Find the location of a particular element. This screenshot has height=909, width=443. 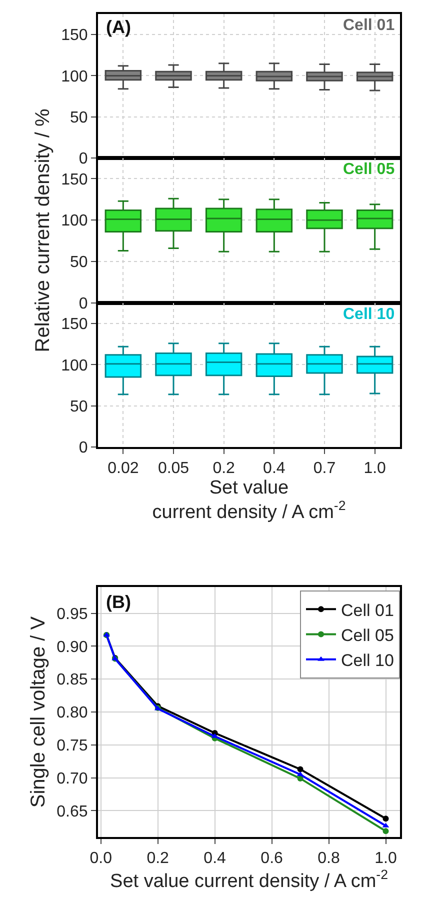

annotation: (A) is located at coordinates (118, 27).